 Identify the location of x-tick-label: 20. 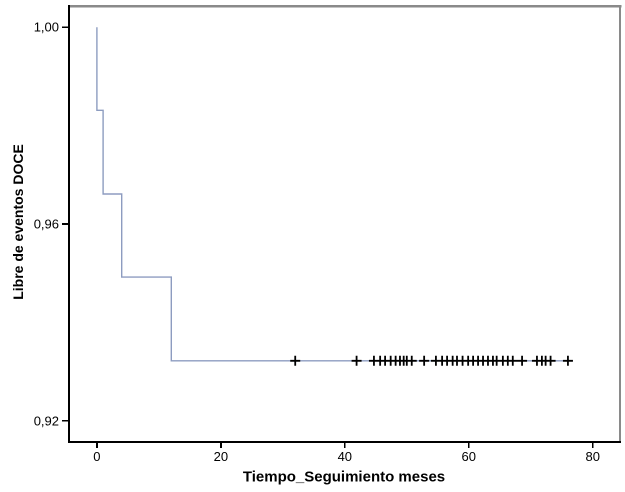
(221, 456).